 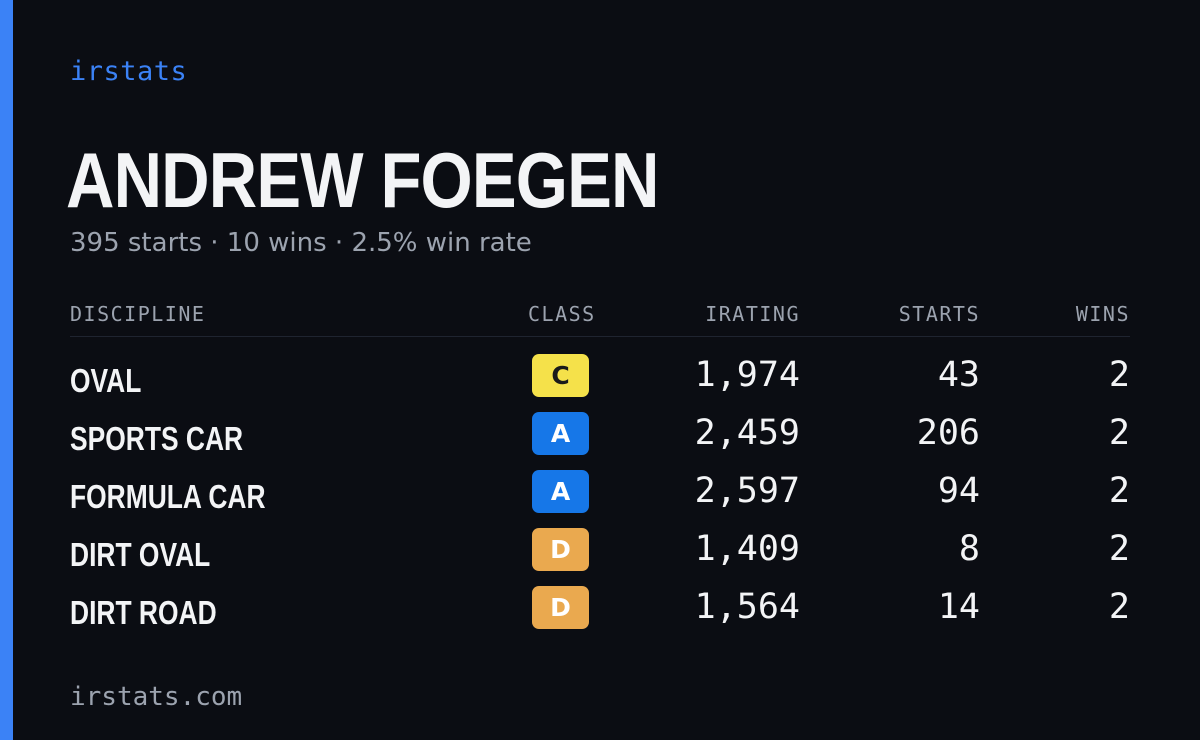 I want to click on table-row: FORMULA CAR A 2,597 94 2, so click(x=600, y=499).